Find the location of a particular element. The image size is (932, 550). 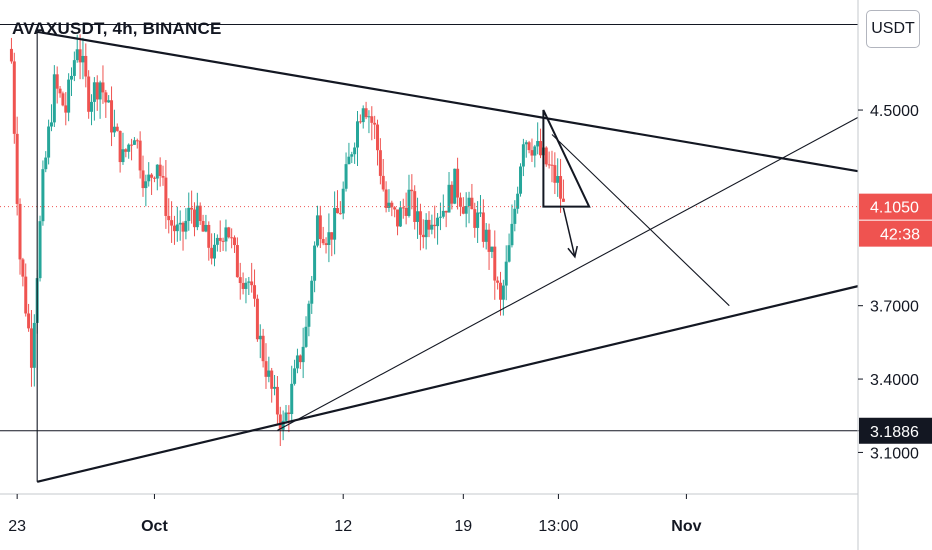

trendline-target-line is located at coordinates (640, 220).